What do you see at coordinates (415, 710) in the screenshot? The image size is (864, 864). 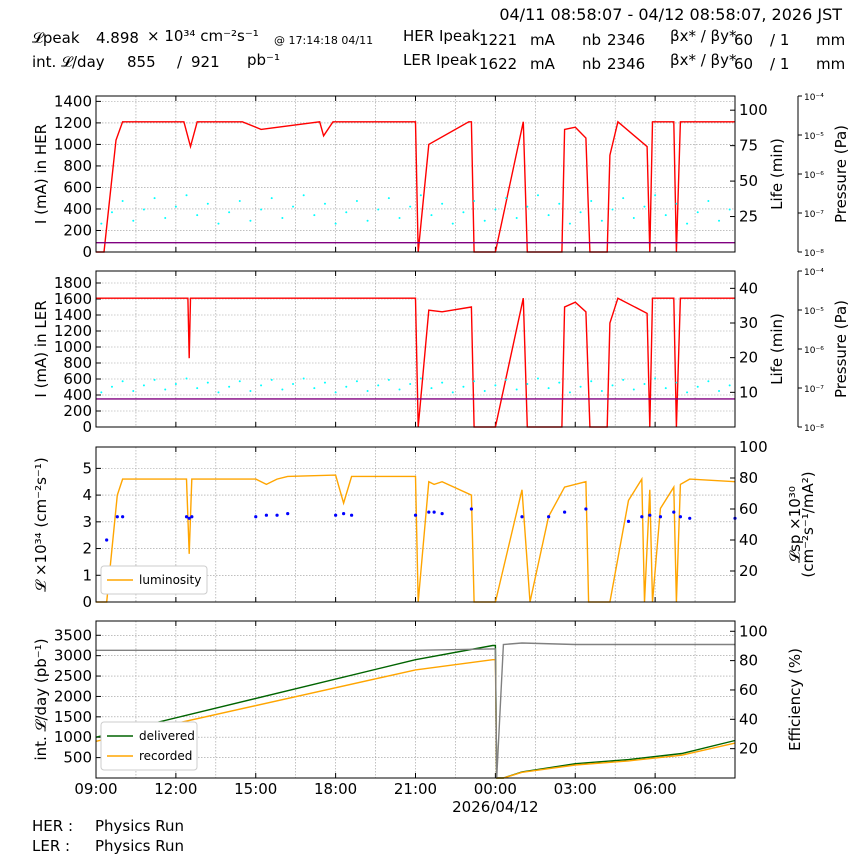 I see `series-line-efficiency` at bounding box center [415, 710].